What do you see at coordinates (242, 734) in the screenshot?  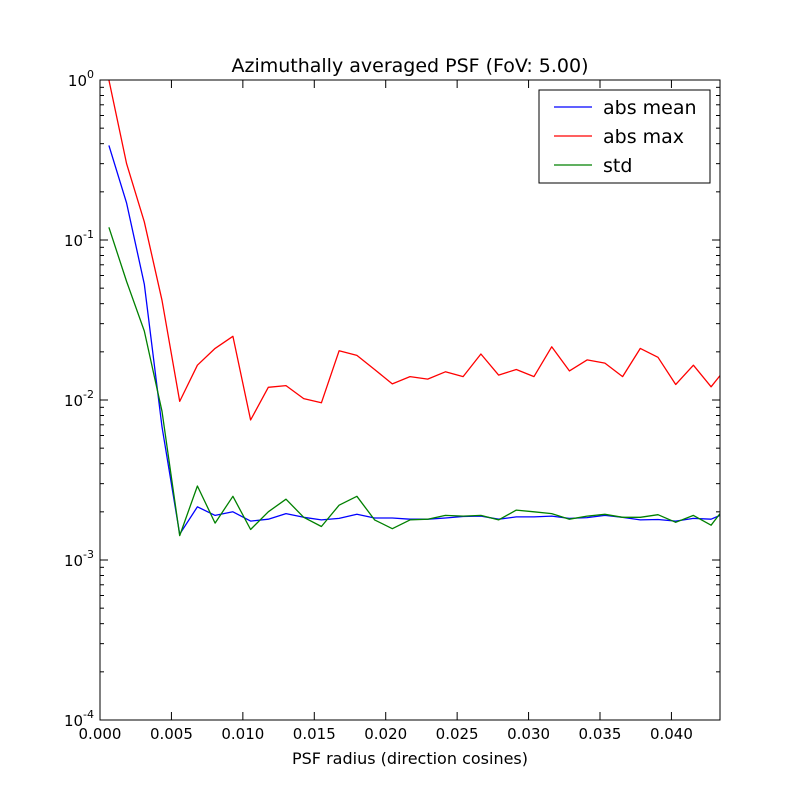 I see `x-tick-label: 0.010` at bounding box center [242, 734].